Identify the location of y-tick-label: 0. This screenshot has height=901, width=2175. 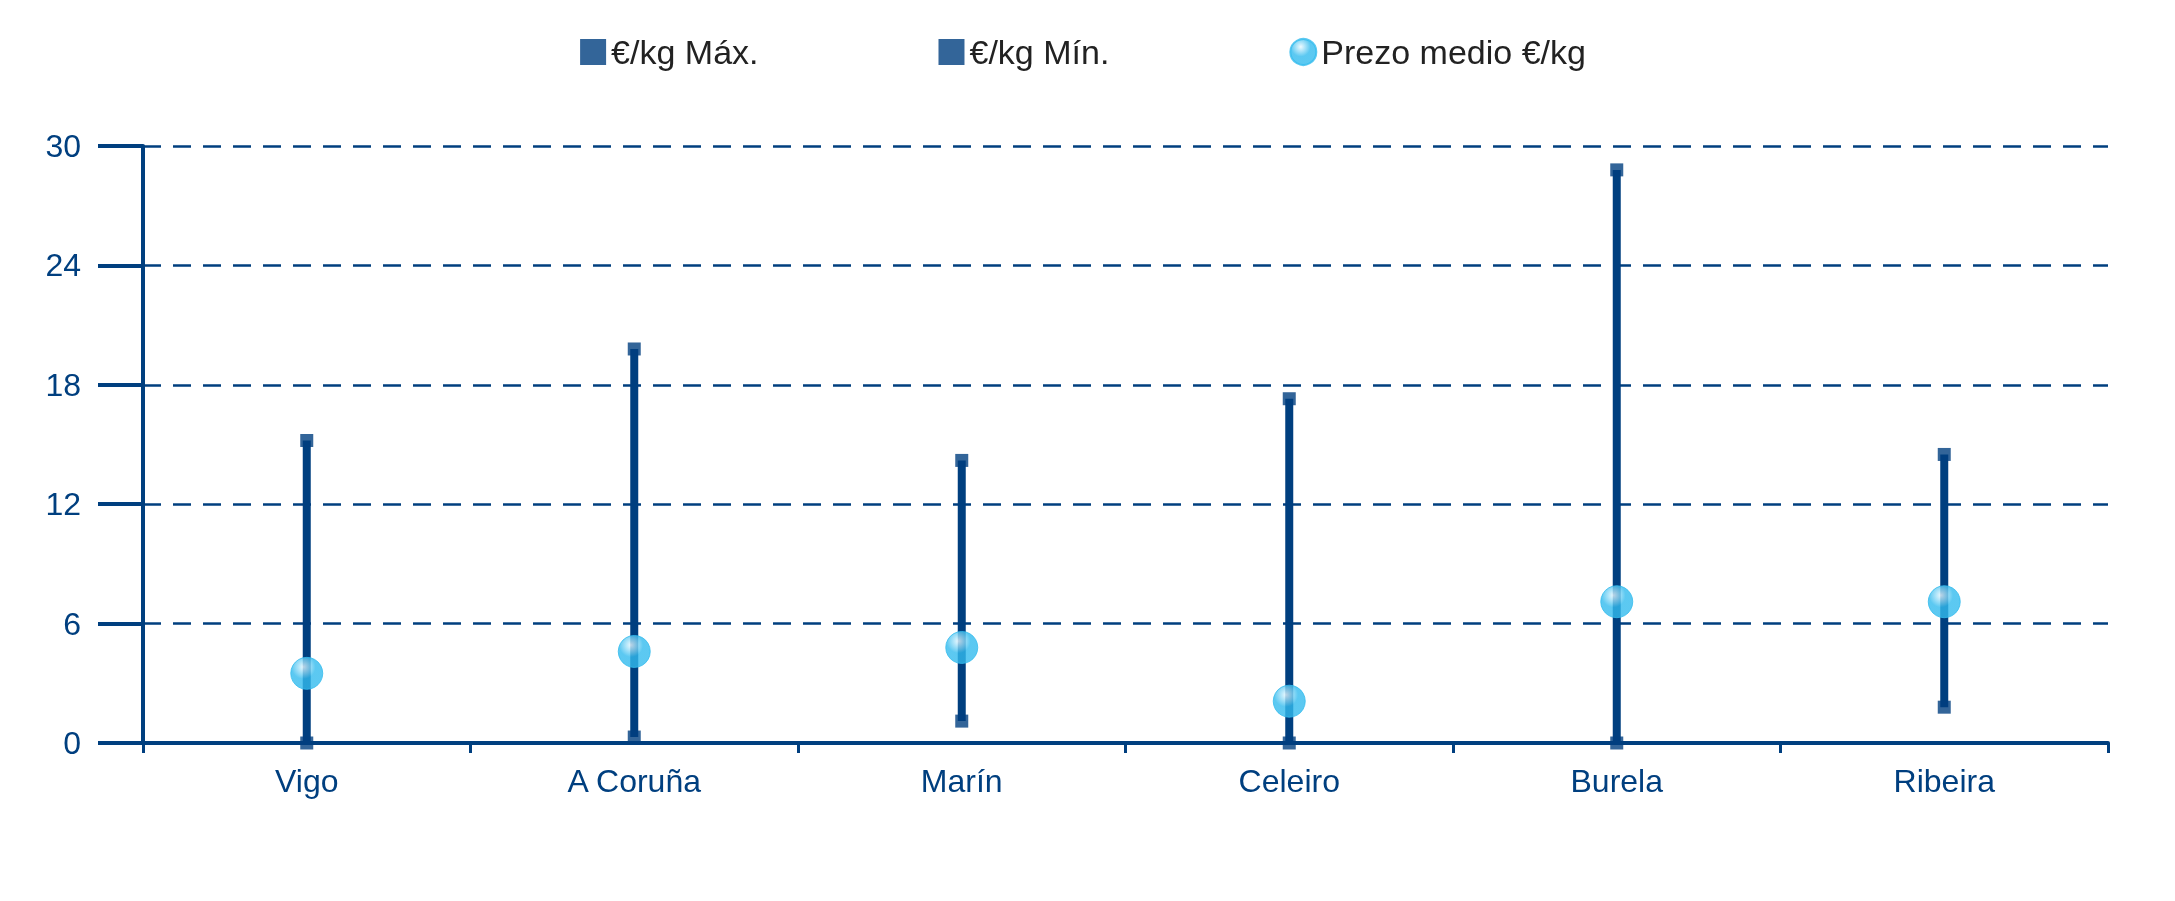
(72, 743).